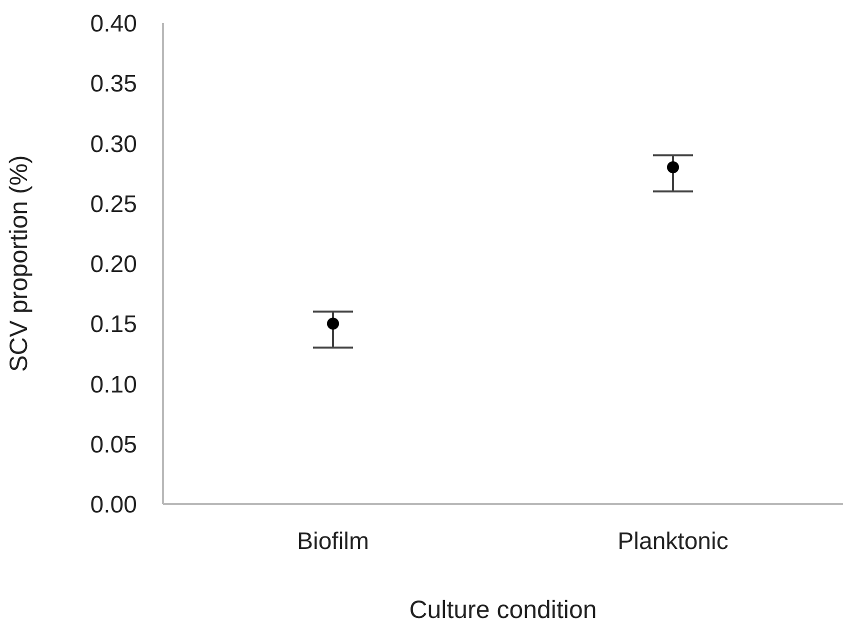 The height and width of the screenshot is (635, 843). What do you see at coordinates (503, 610) in the screenshot?
I see `x-axis-title: Culture condition` at bounding box center [503, 610].